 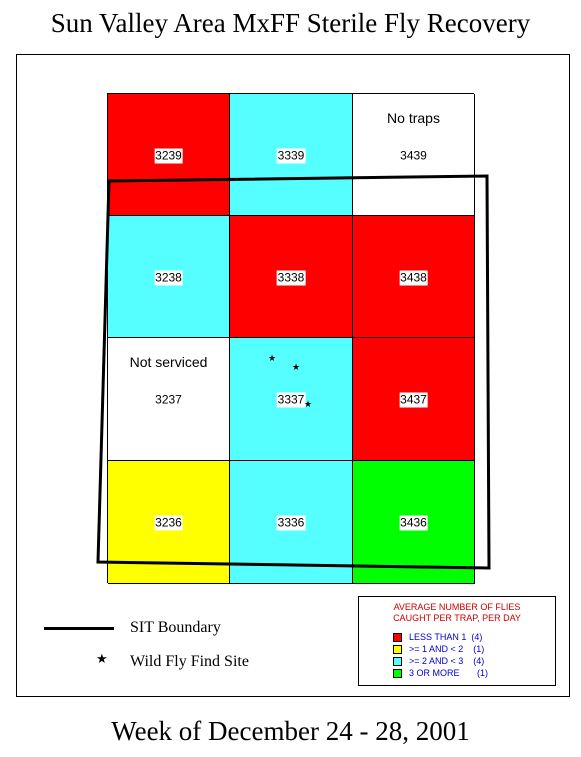 I want to click on legend-title-line1: AVERAGE NUMBER OF FLIES, so click(x=457, y=607).